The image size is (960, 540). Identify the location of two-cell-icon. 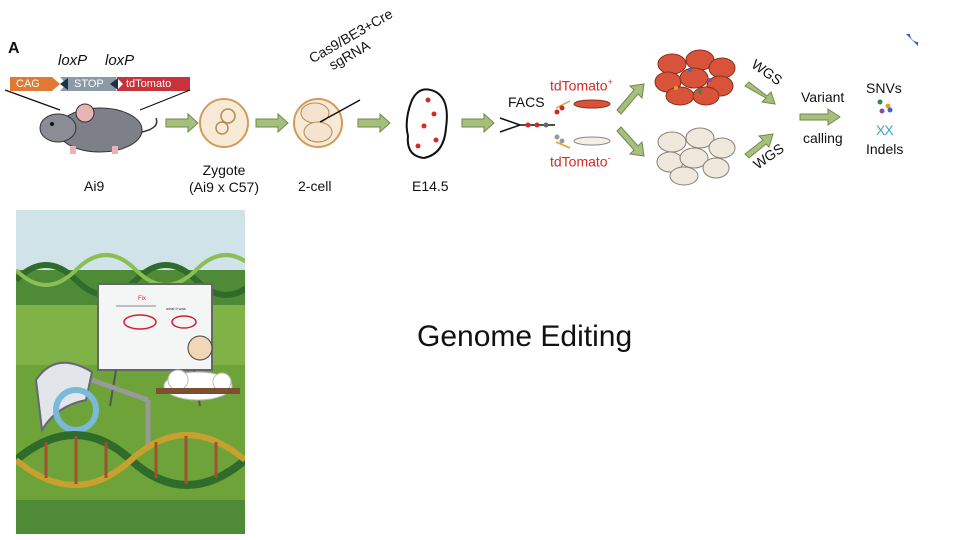
(327, 123).